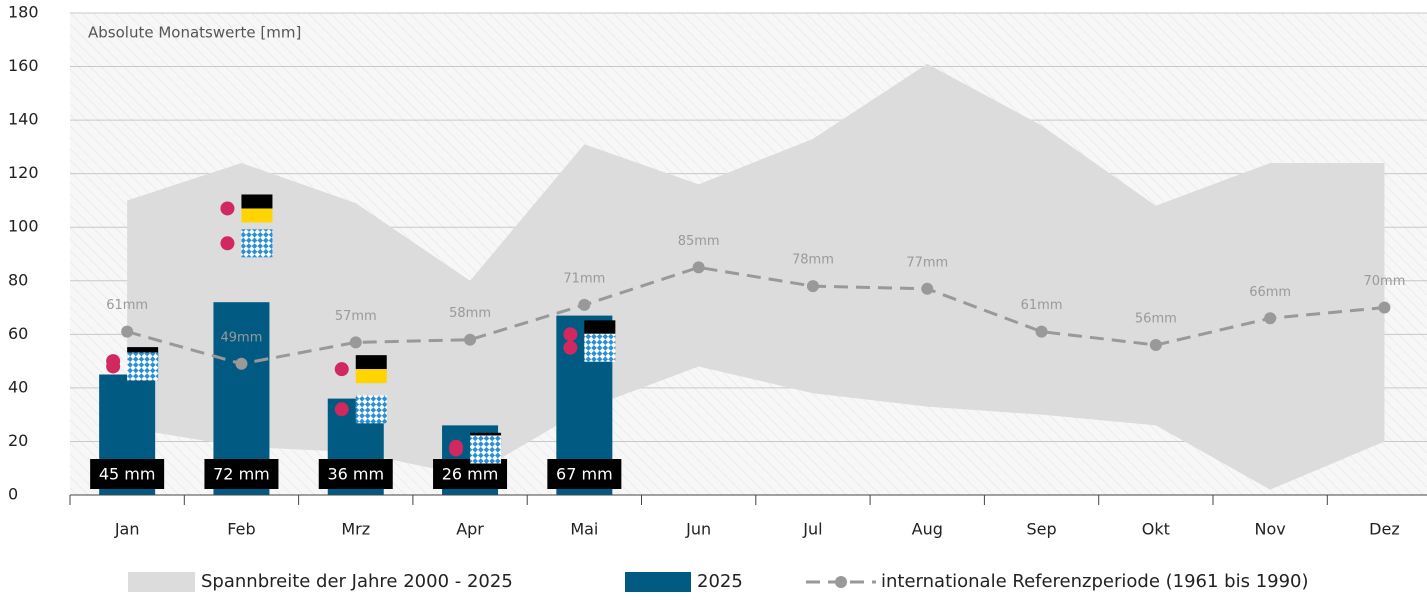 Image resolution: width=1427 pixels, height=600 pixels. I want to click on x-tick-label: Nov, so click(1270, 529).